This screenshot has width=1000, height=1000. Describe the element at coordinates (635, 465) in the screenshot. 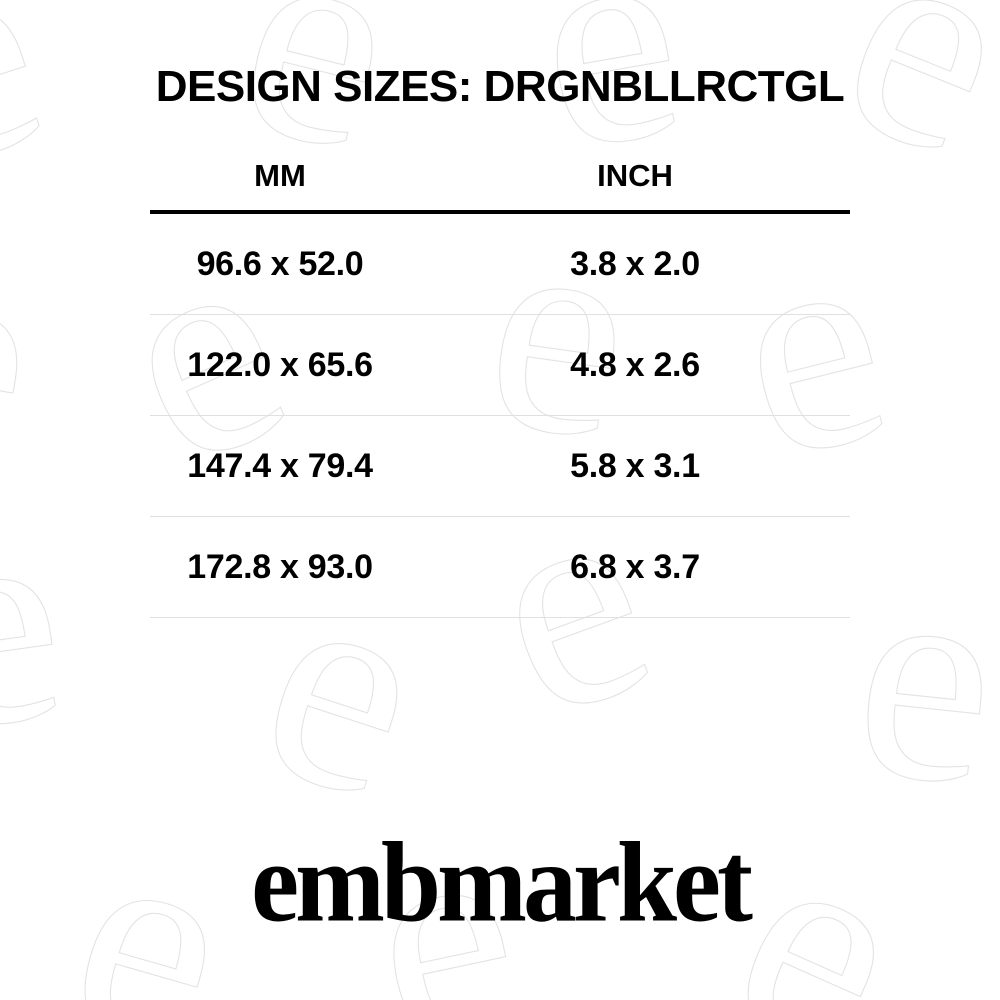

I see `cell-inch: 5.8 x 3.1` at that location.